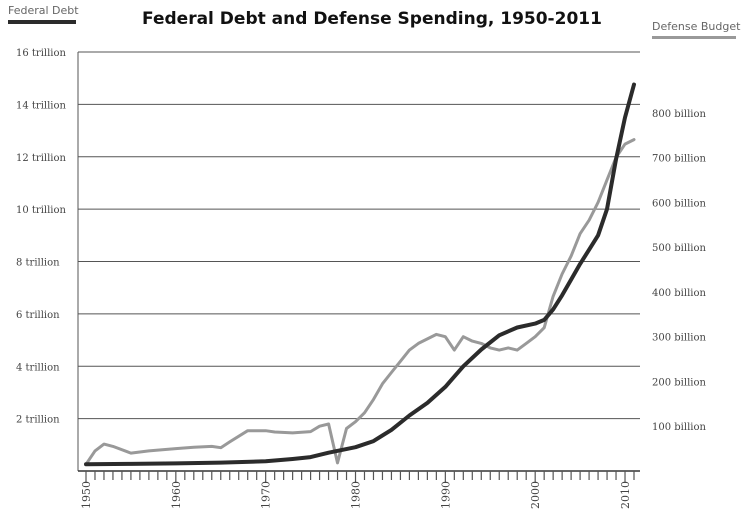 Image resolution: width=745 pixels, height=514 pixels. Describe the element at coordinates (86, 495) in the screenshot. I see `x-tick-label: 1950` at that location.